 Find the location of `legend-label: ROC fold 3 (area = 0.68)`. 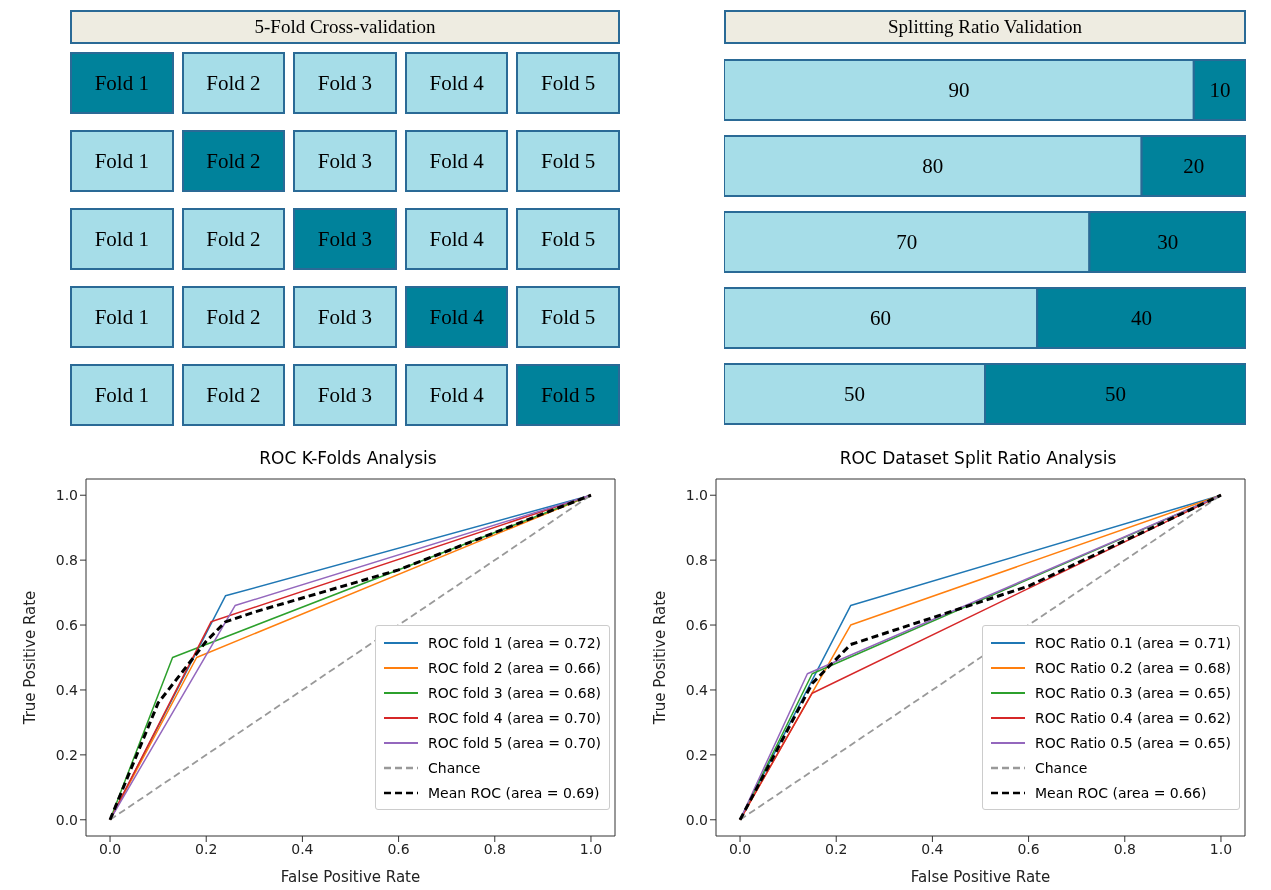

legend-label: ROC fold 3 (area = 0.68) is located at coordinates (514, 692).